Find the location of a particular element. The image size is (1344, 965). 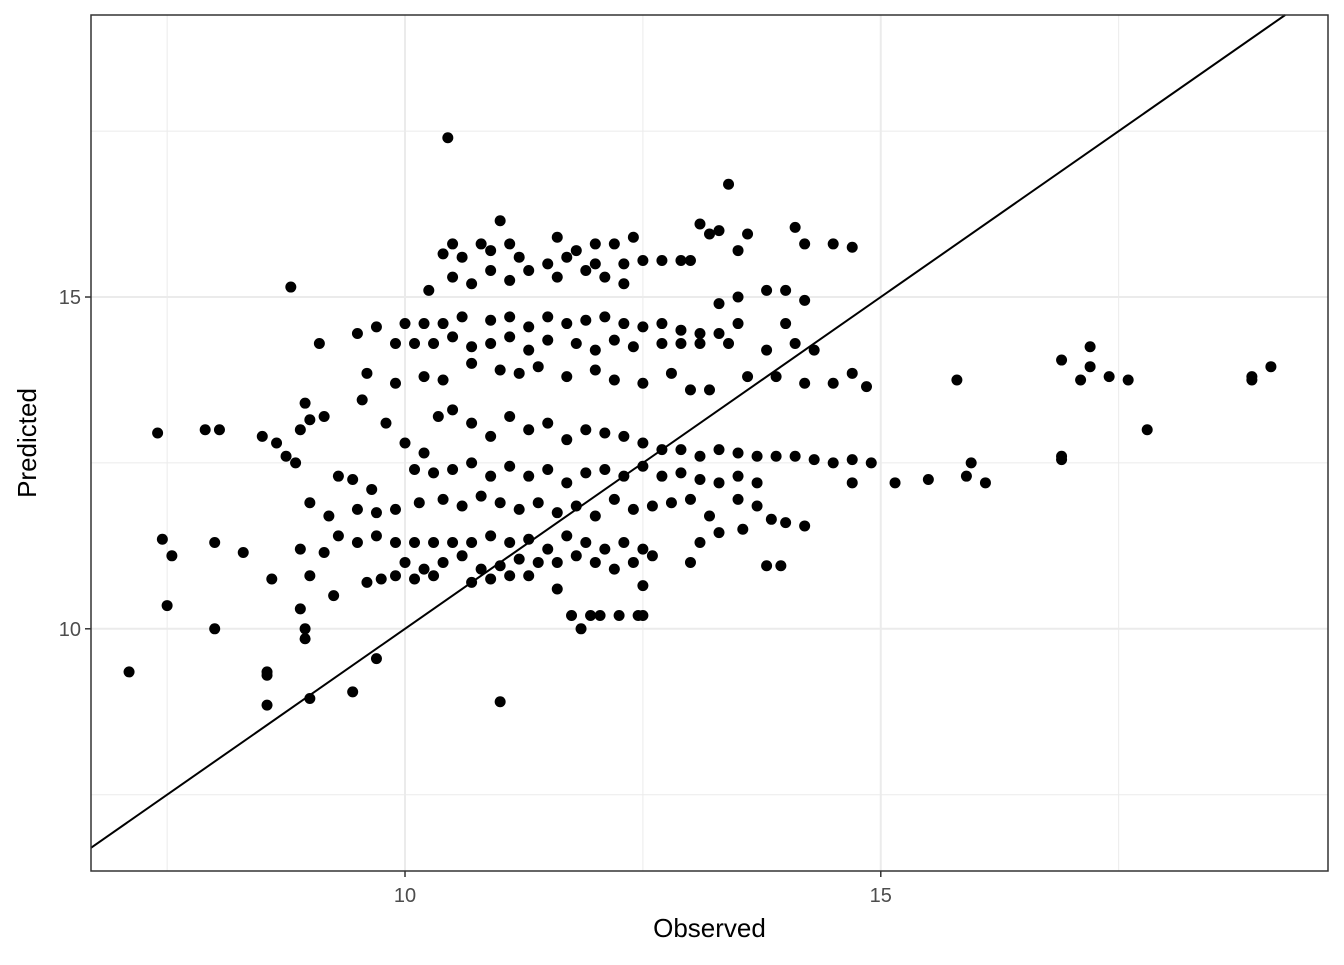

y-axis-title: Predicted is located at coordinates (27, 443).